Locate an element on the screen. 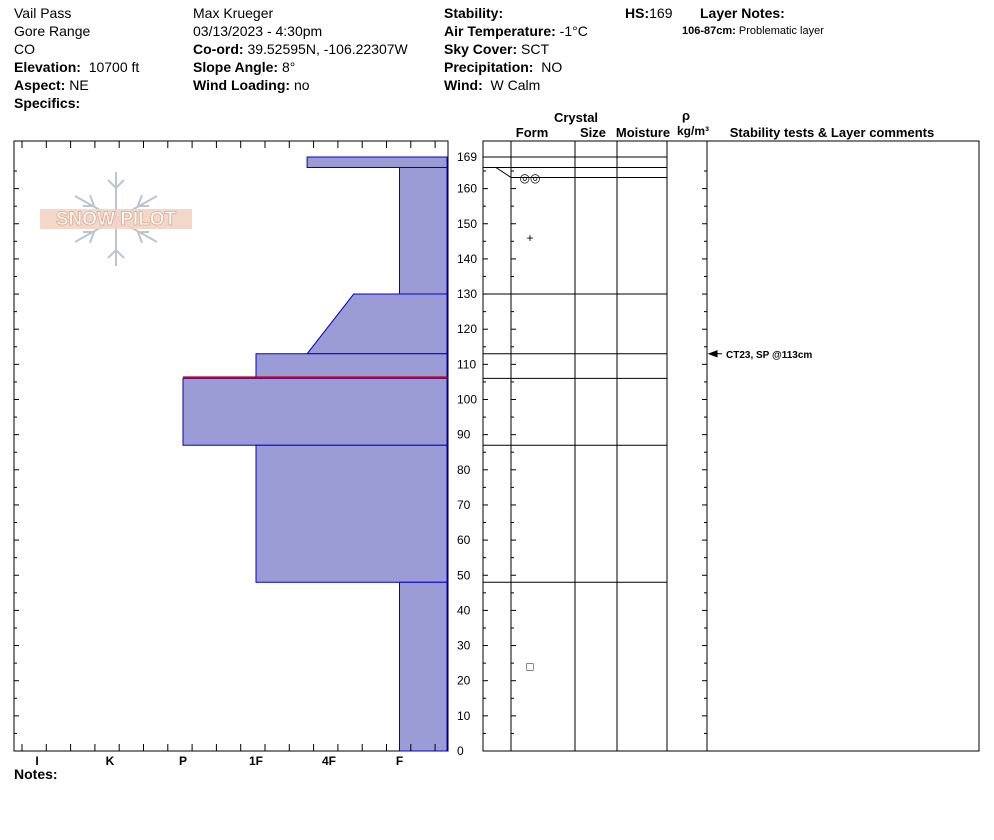 The width and height of the screenshot is (994, 840). crystal-form-symbol: + is located at coordinates (529, 238).